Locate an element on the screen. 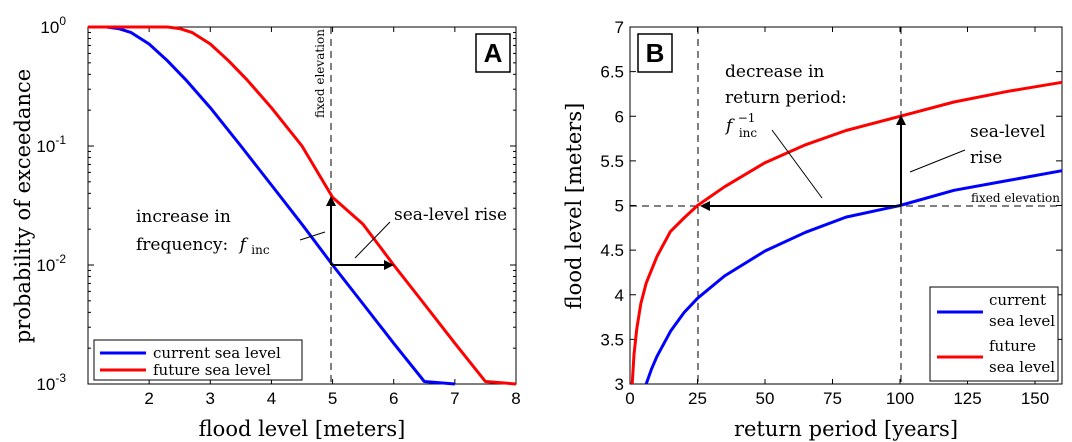 This screenshot has height=442, width=1072. panel-a-increase-text-2: frequency: f inc is located at coordinates (203, 246).